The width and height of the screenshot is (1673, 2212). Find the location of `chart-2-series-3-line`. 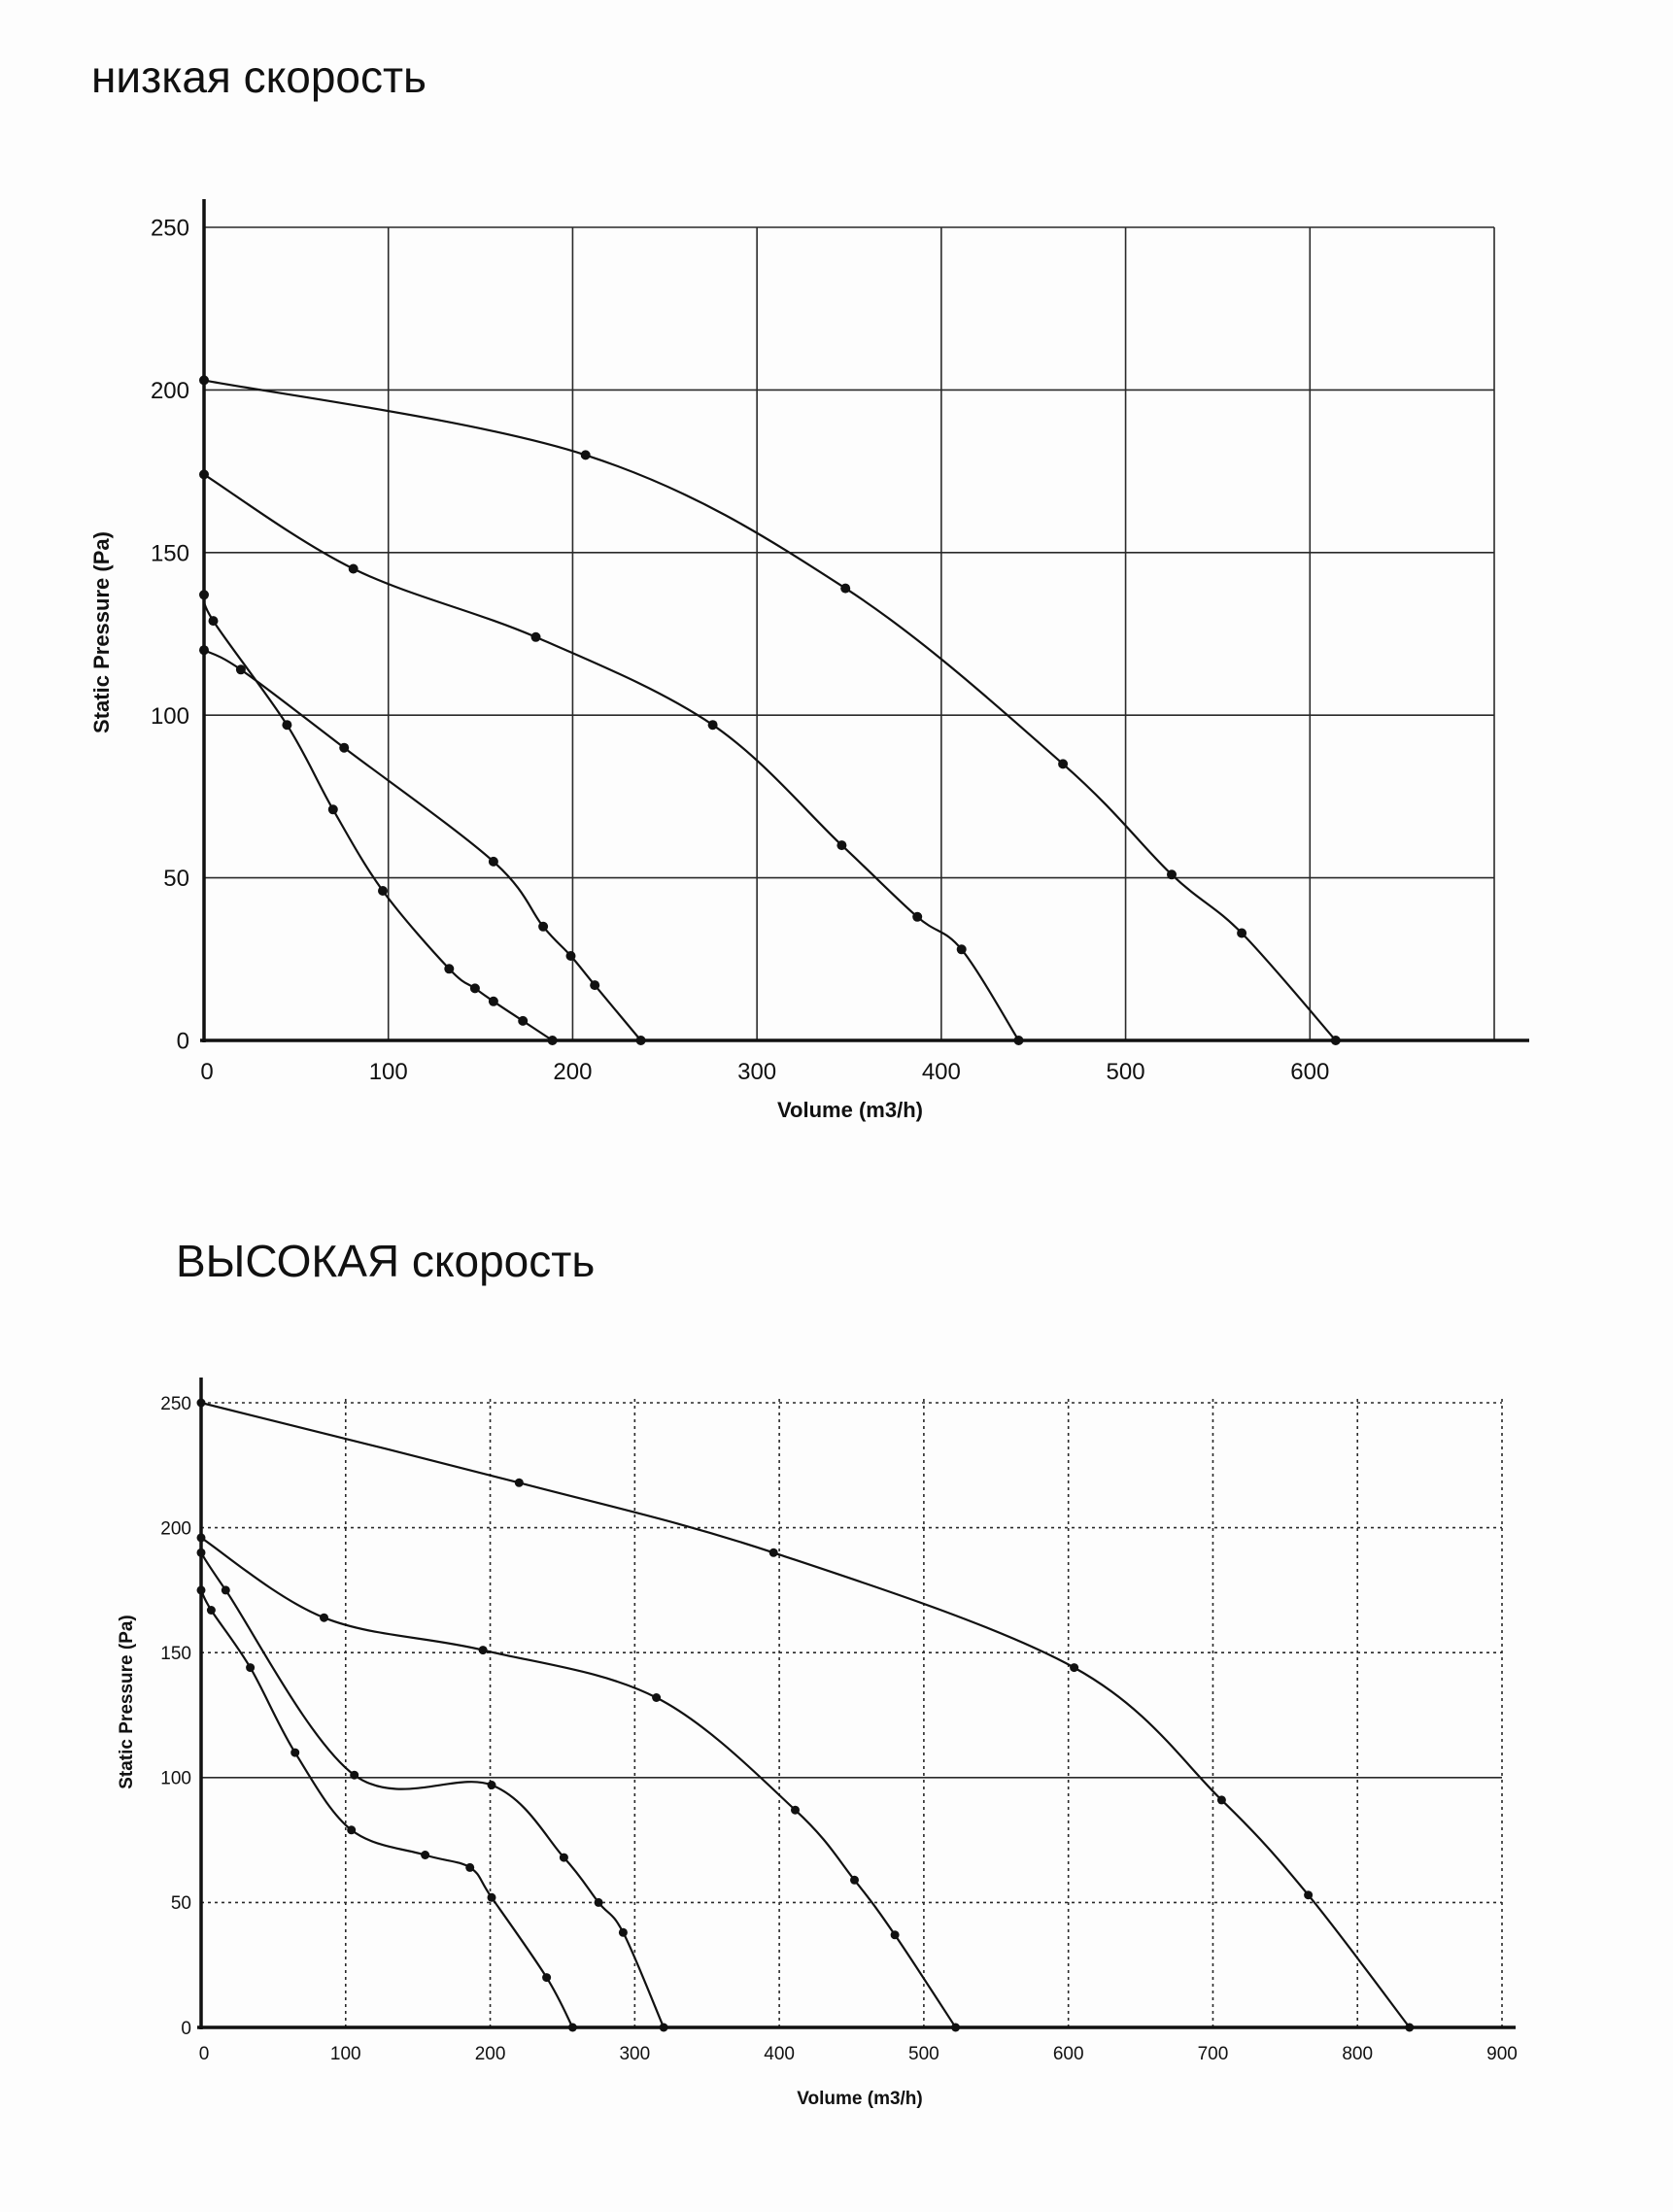

chart-2-series-3-line is located at coordinates (432, 1790).